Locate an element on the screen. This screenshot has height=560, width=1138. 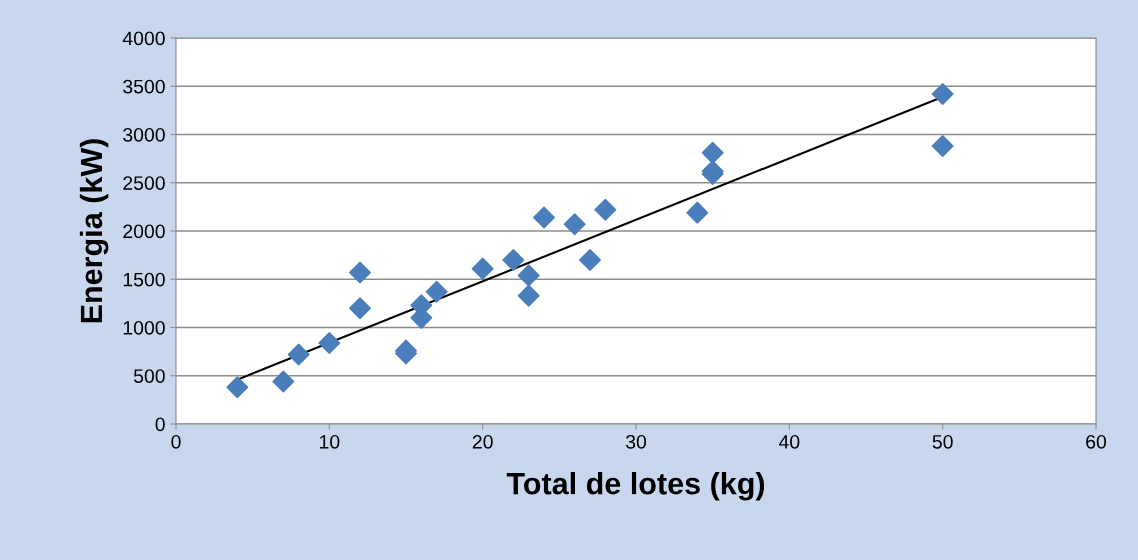
y-tick-label: 1000 is located at coordinates (144, 327).